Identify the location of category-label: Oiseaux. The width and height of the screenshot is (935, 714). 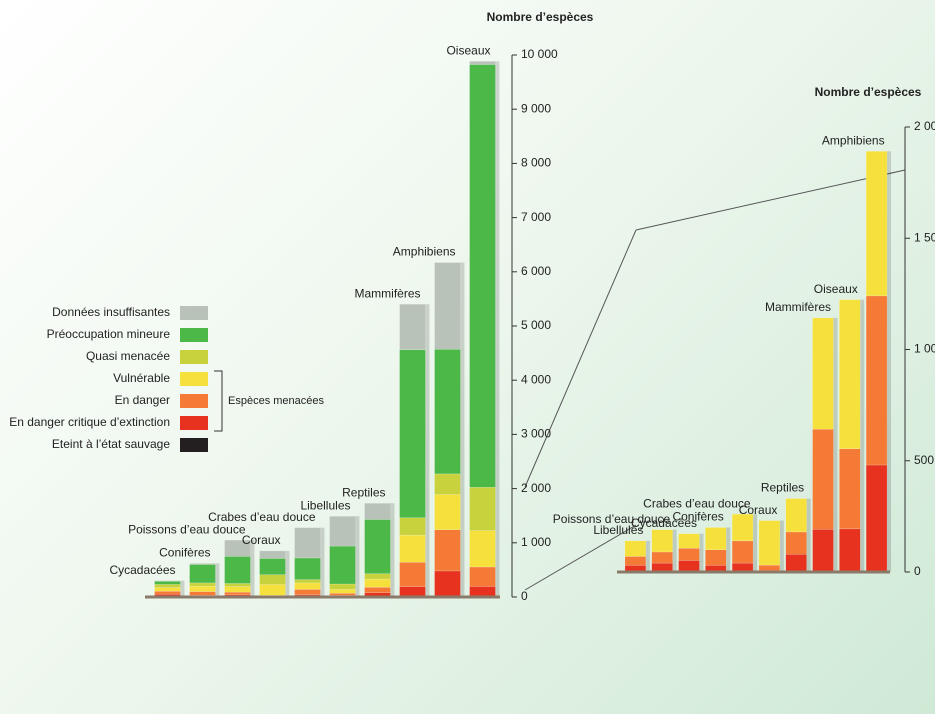
(468, 50).